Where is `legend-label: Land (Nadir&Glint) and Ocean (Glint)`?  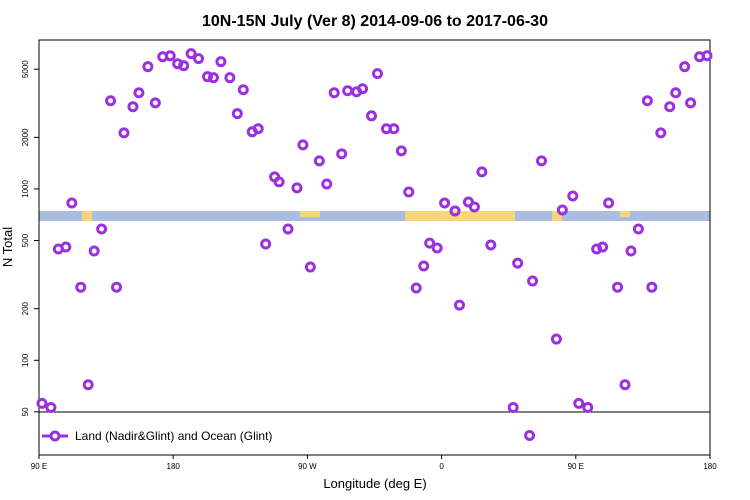
legend-label: Land (Nadir&Glint) and Ocean (Glint) is located at coordinates (173, 436).